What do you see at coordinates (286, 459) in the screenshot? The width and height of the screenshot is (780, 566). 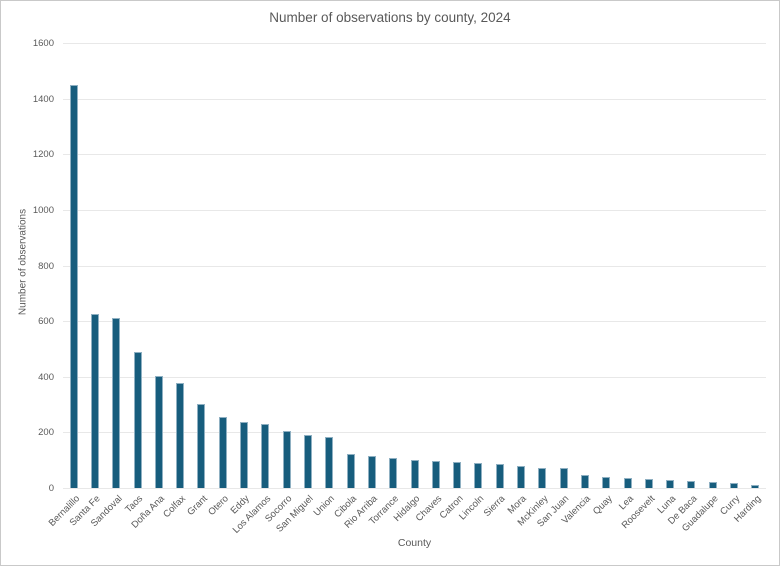 I see `bar-socorro` at bounding box center [286, 459].